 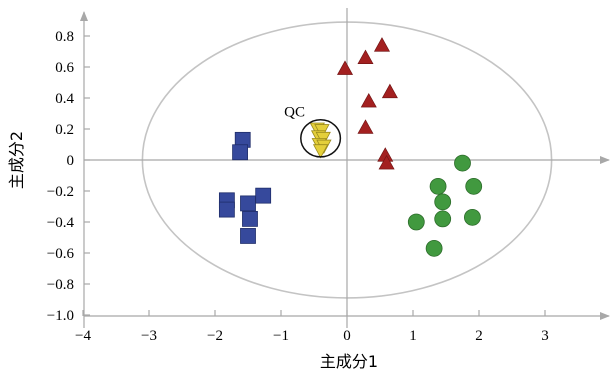 I want to click on x-tick-label: 0, so click(x=347, y=336).